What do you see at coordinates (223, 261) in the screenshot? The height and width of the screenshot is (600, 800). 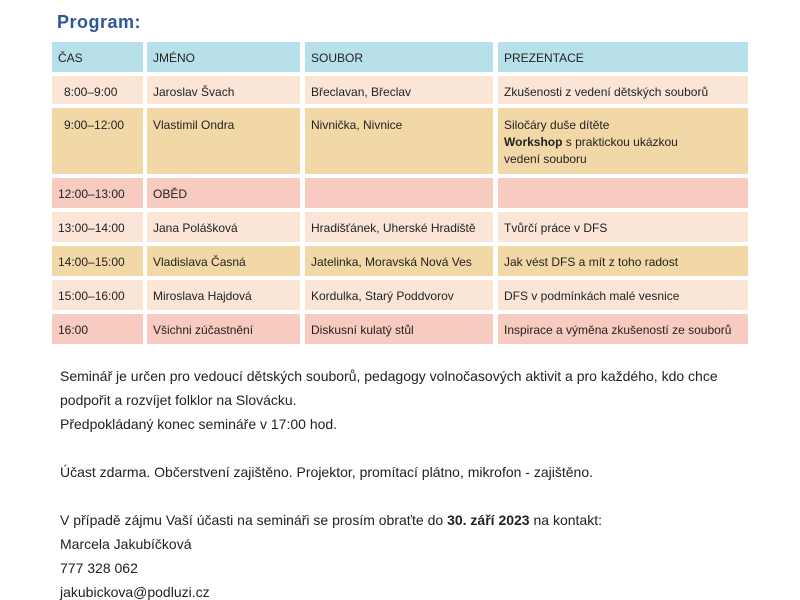 I see `table-cell: Vladislava Časná` at bounding box center [223, 261].